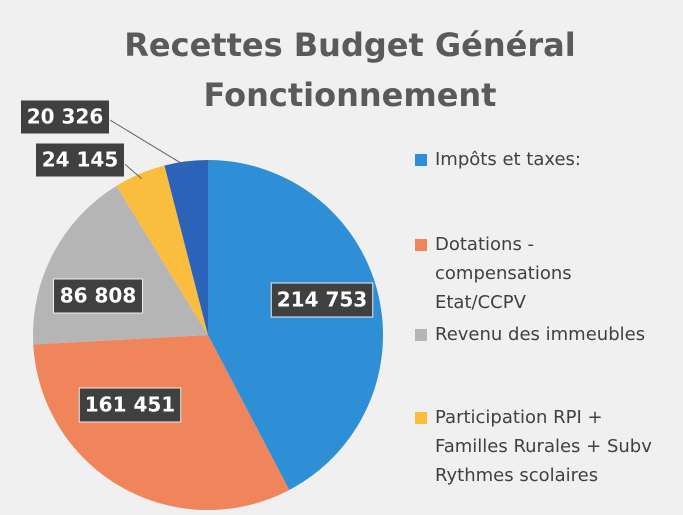 This screenshot has width=683, height=515. What do you see at coordinates (540, 334) in the screenshot?
I see `legend-label: Revenu des immeubles` at bounding box center [540, 334].